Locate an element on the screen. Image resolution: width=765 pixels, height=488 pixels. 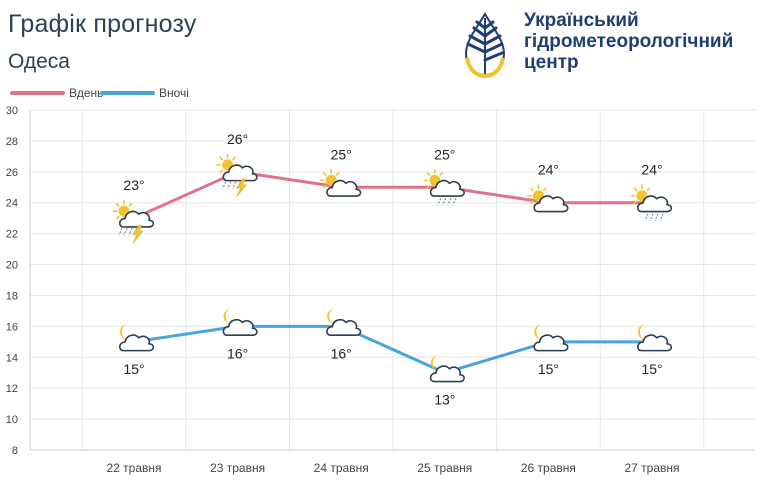
legend-label-day: Вдень is located at coordinates (86, 93).